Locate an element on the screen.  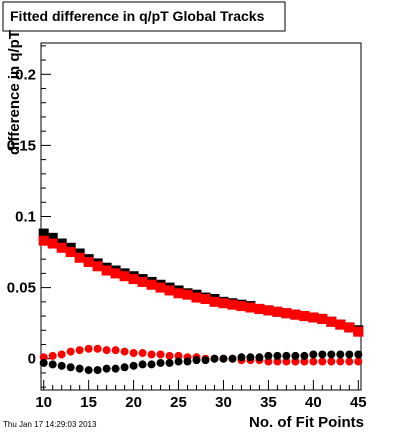
x-tick-label: 40 is located at coordinates (313, 402).